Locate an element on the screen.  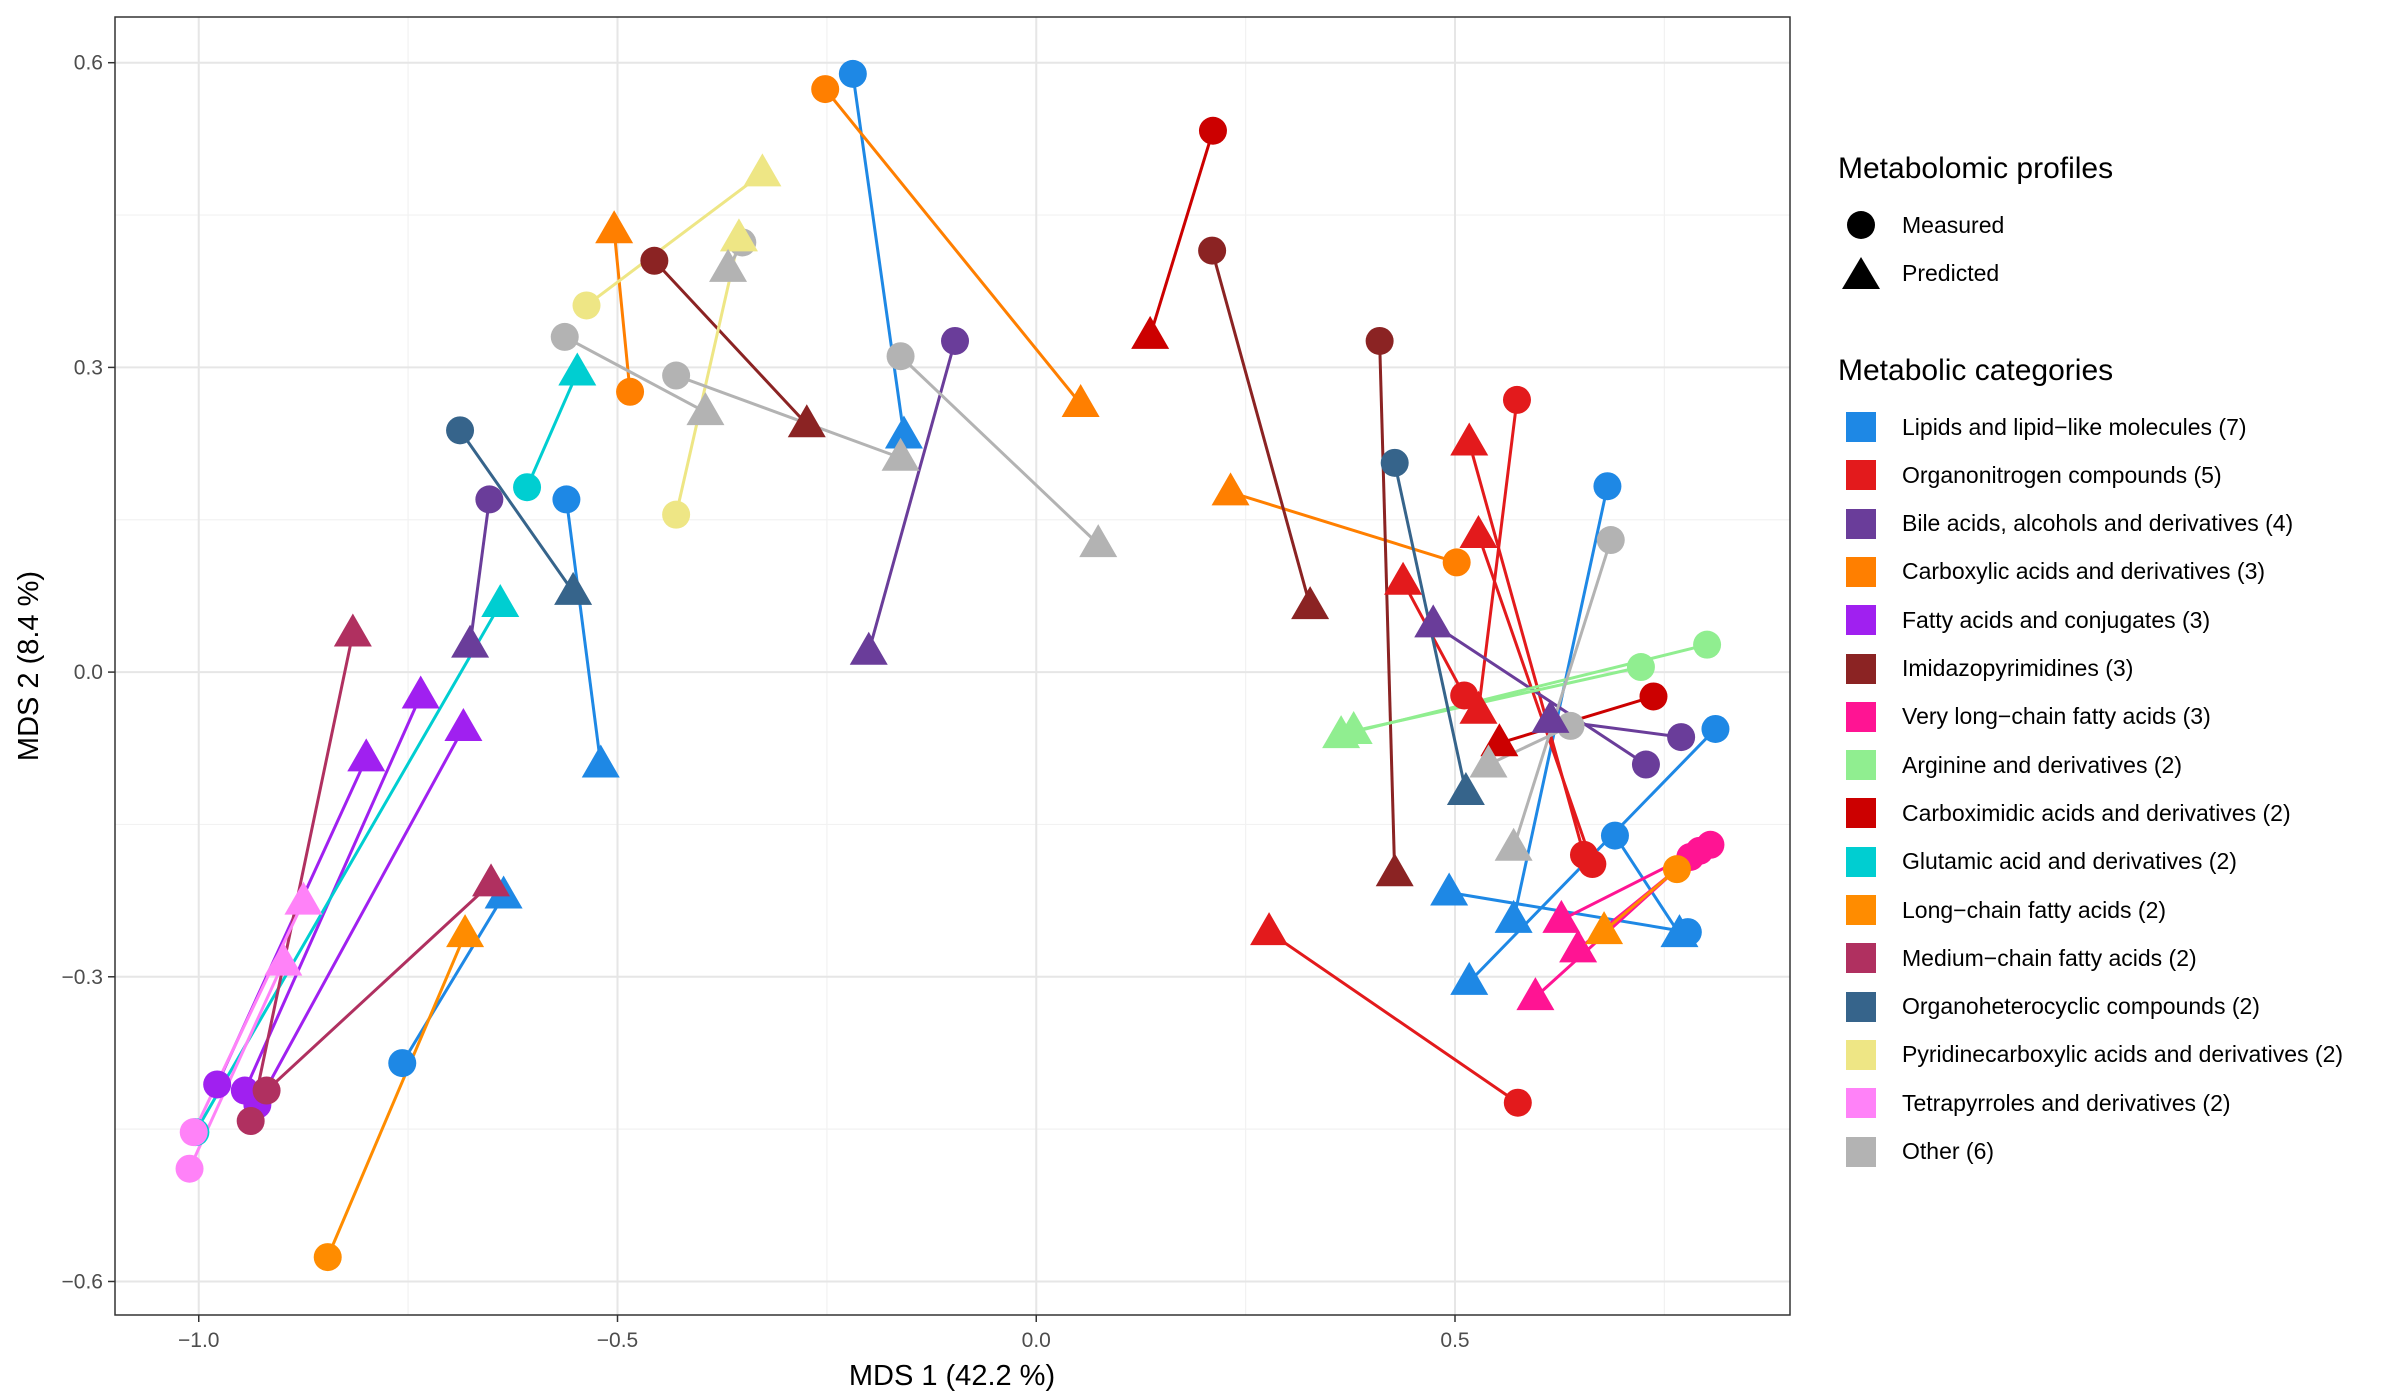
legend-label: Predicted is located at coordinates (1951, 272).